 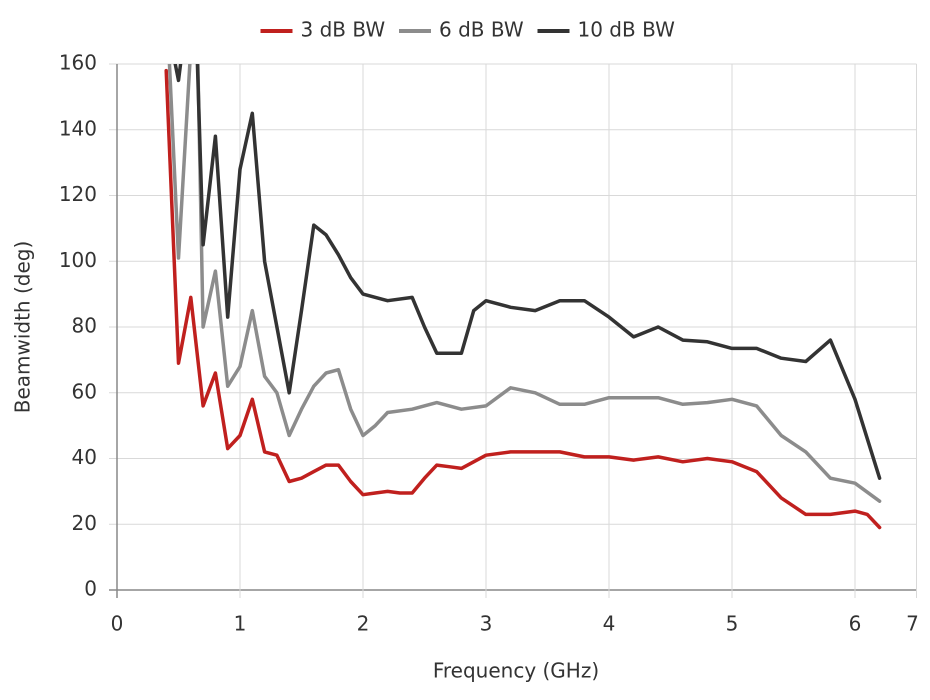 I want to click on y-tick-label: 0, so click(x=90, y=589).